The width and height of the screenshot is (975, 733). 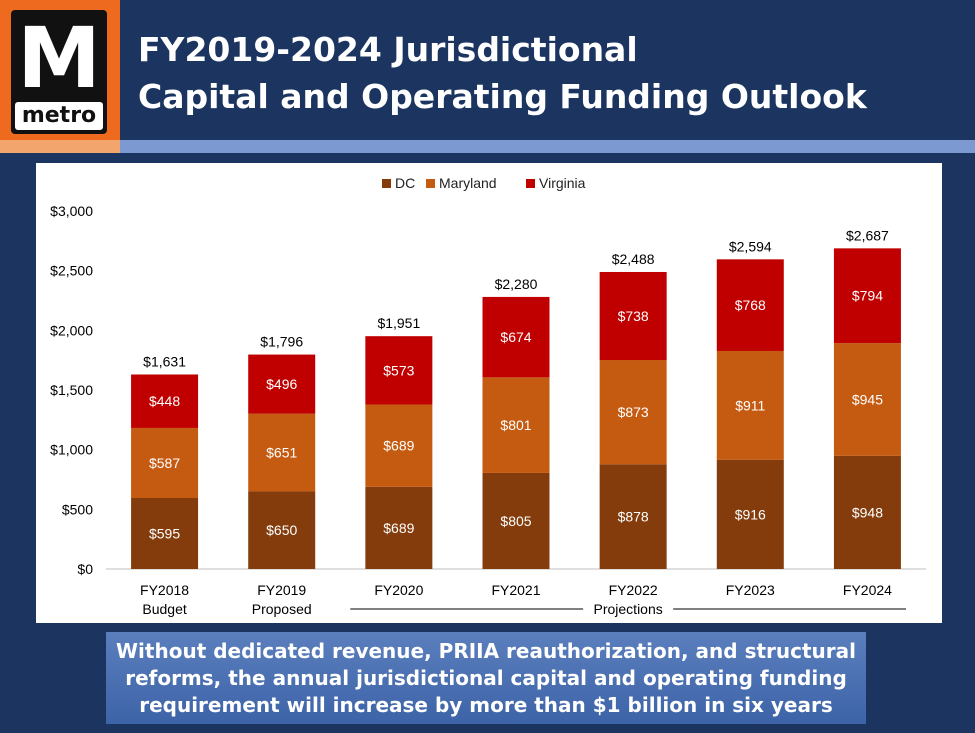 I want to click on x-tick-label: FY2021, so click(x=515, y=590).